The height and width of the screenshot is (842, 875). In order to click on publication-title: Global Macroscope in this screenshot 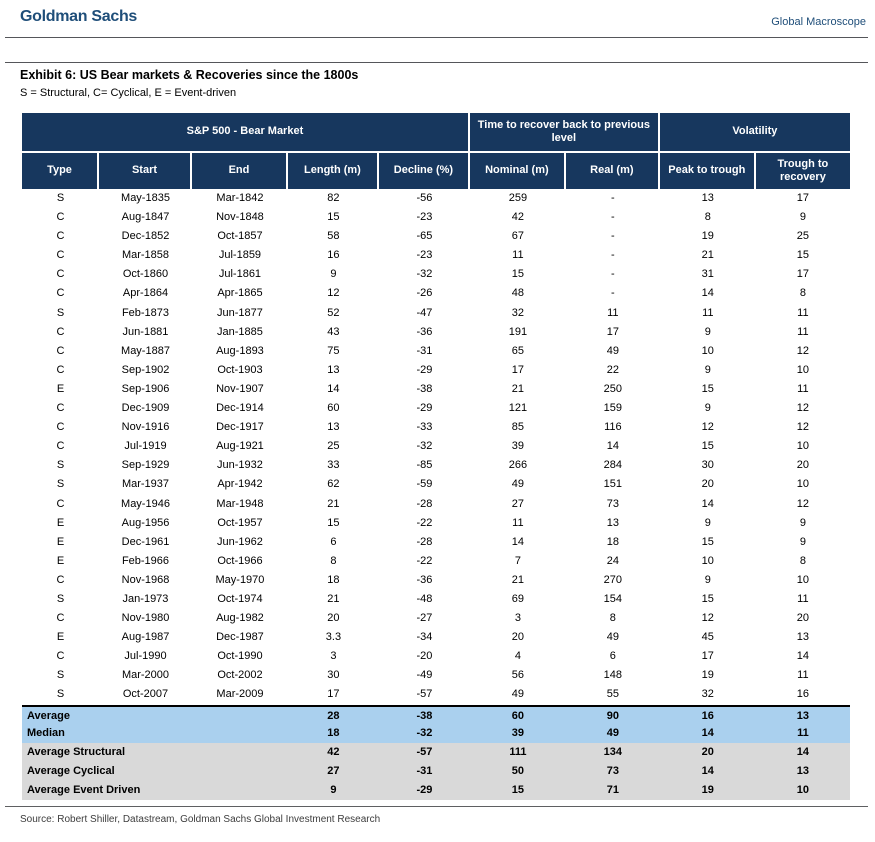, I will do `click(818, 22)`.